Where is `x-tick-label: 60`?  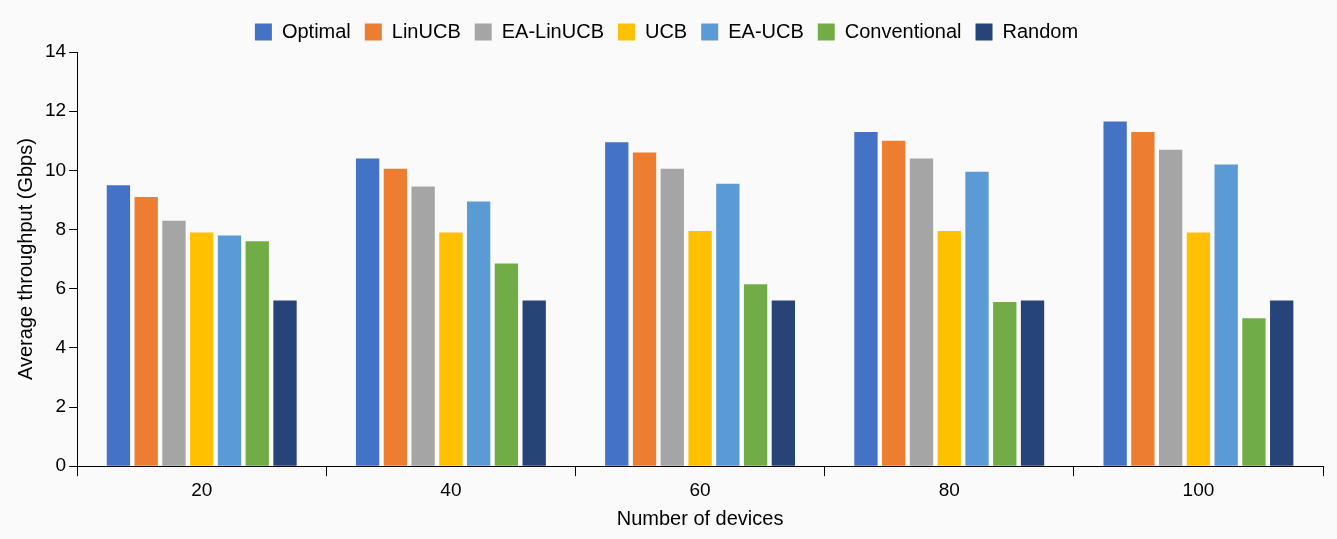
x-tick-label: 60 is located at coordinates (700, 489).